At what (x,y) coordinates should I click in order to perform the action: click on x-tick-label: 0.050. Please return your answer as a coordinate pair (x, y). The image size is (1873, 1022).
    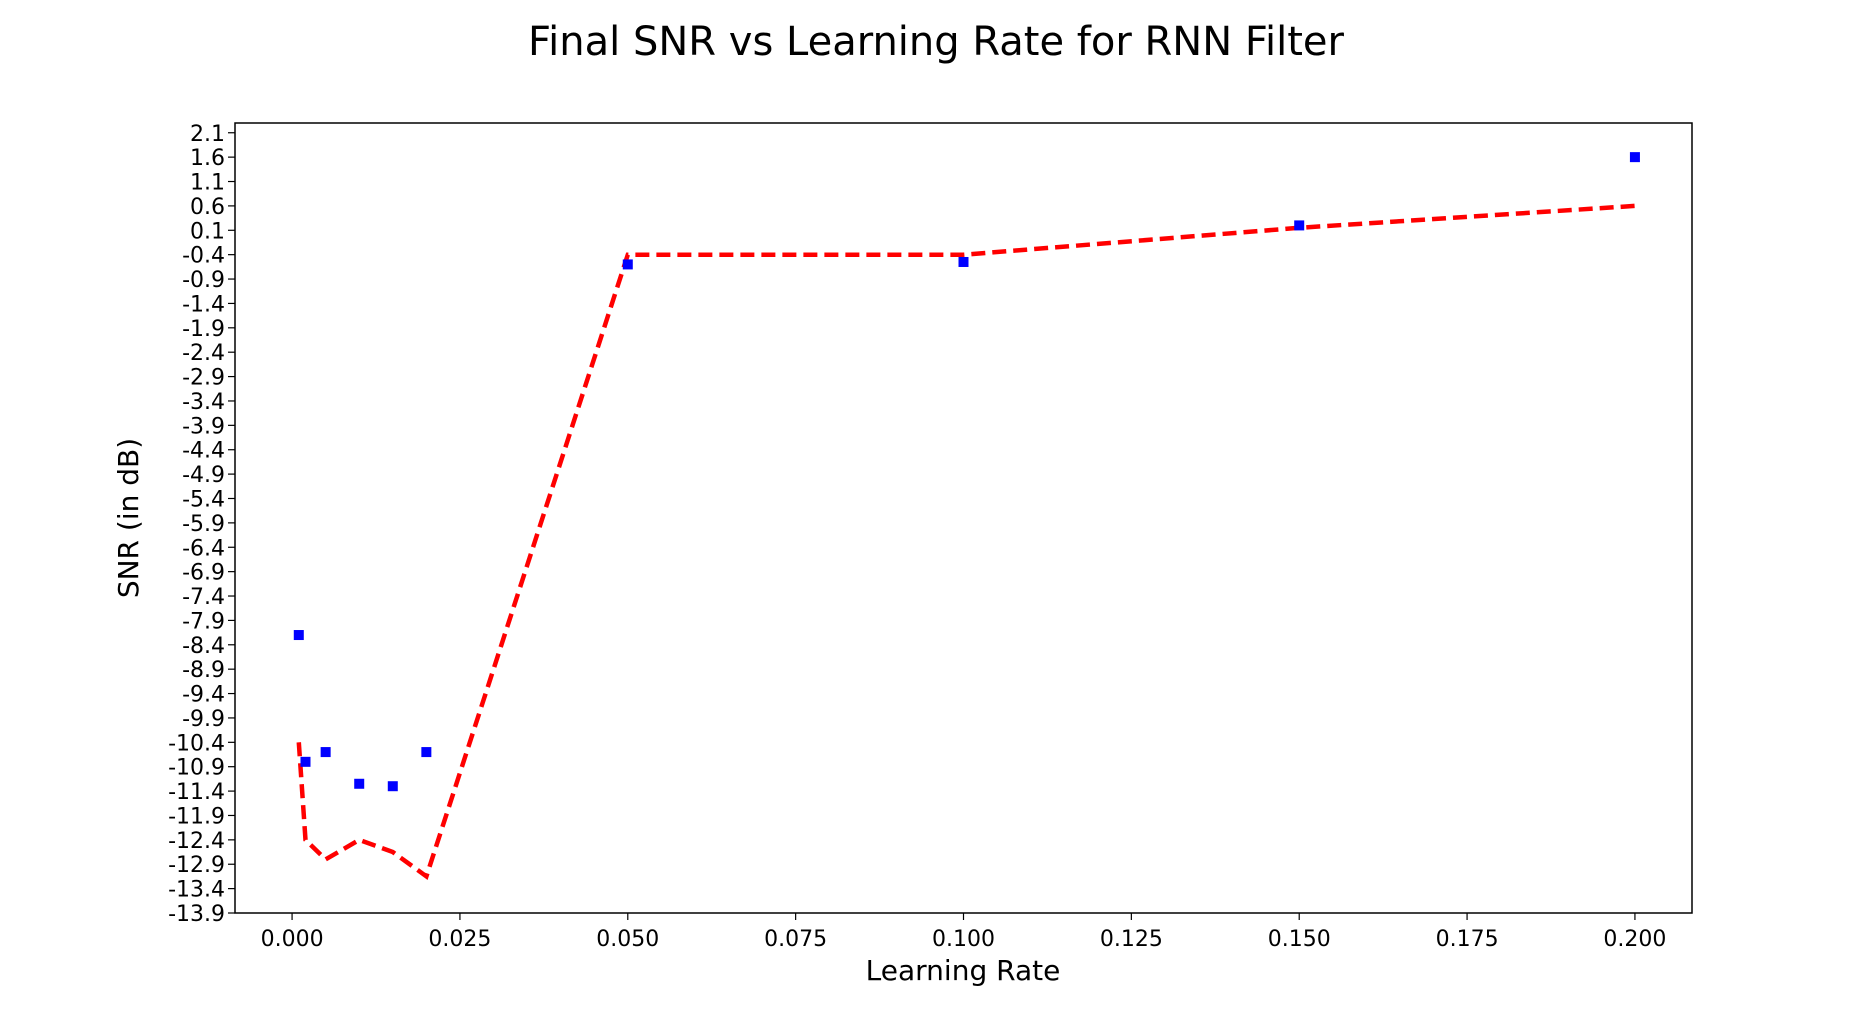
    Looking at the image, I should click on (627, 939).